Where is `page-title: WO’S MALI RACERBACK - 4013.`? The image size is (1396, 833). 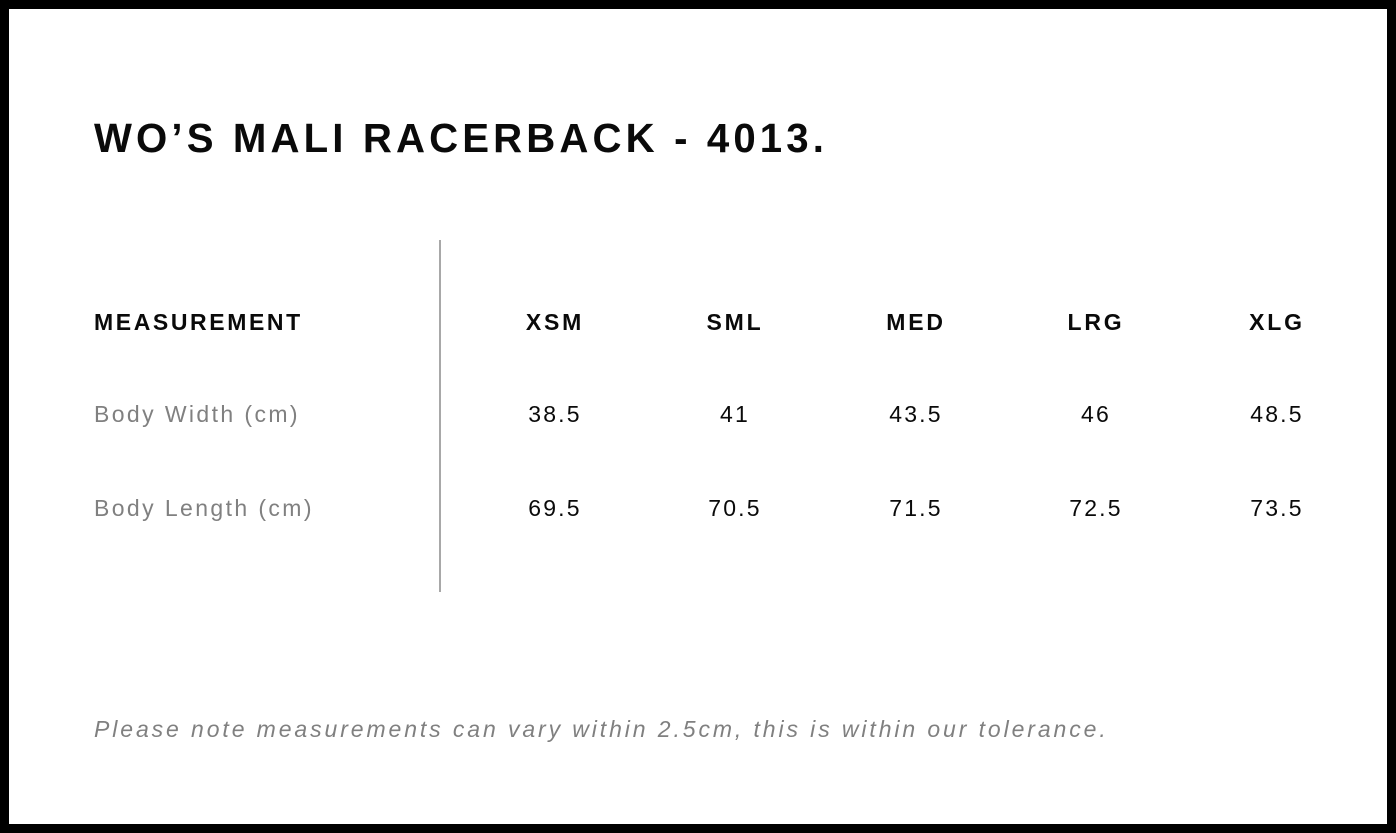 page-title: WO’S MALI RACERBACK - 4013. is located at coordinates (461, 138).